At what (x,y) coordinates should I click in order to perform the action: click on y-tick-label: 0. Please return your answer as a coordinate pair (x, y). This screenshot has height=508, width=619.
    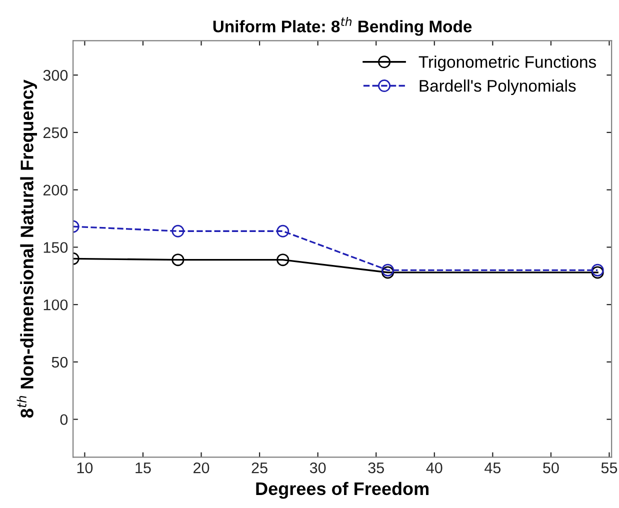
    Looking at the image, I should click on (64, 420).